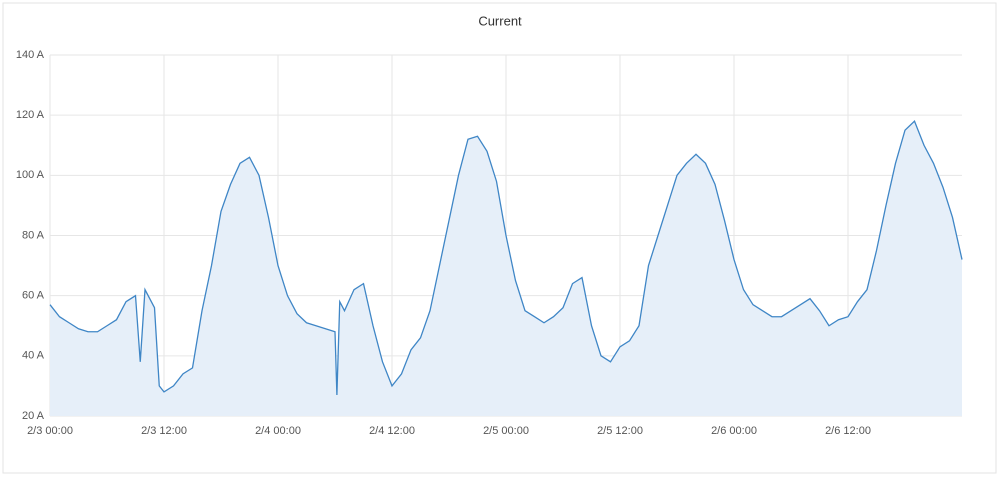 The height and width of the screenshot is (477, 1000). I want to click on x-tick-label: 2/6 00:00, so click(734, 431).